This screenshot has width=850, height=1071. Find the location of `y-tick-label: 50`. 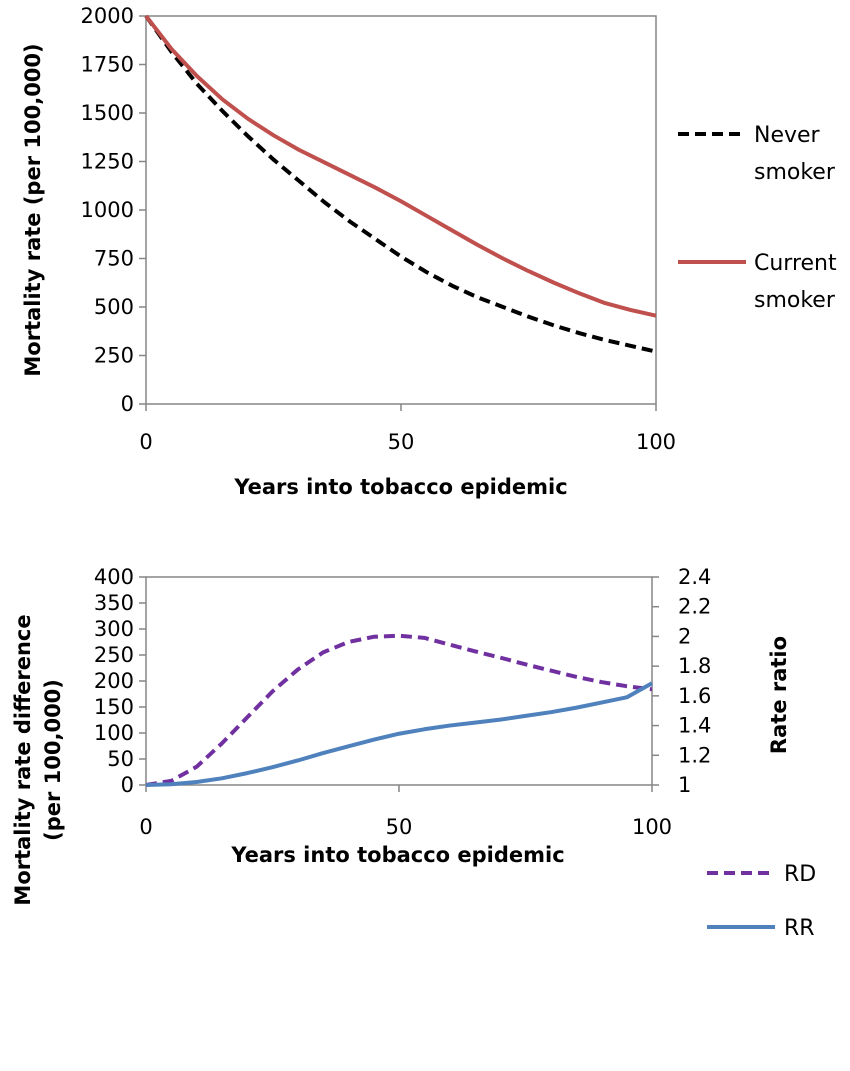

y-tick-label: 50 is located at coordinates (120, 759).